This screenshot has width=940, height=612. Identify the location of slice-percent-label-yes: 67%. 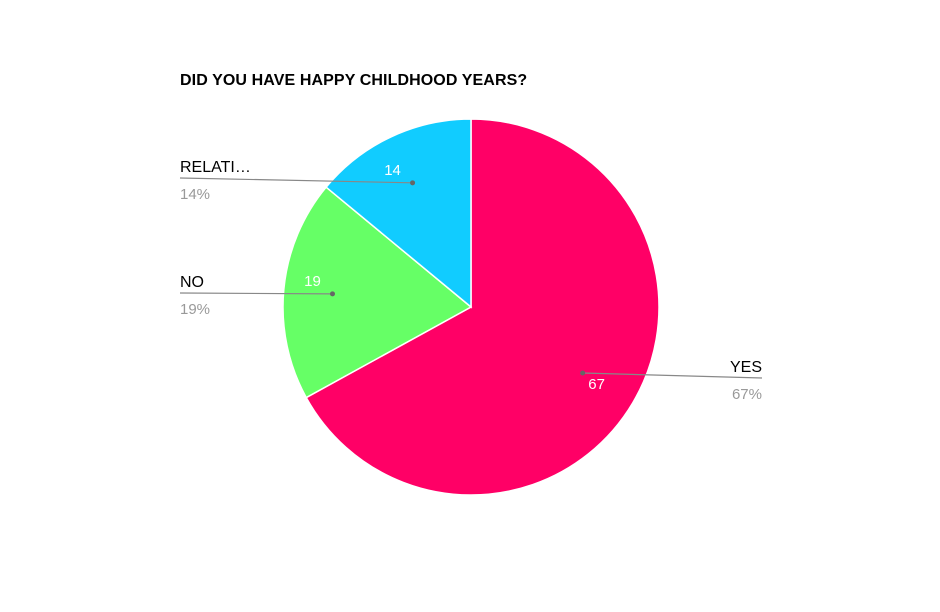
(747, 394).